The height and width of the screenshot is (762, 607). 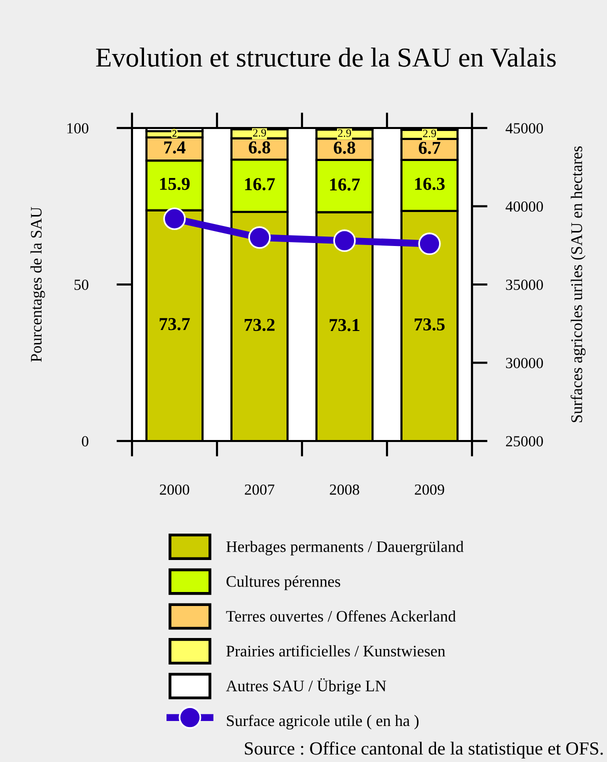 I want to click on x-tick-label: 2000, so click(x=175, y=489).